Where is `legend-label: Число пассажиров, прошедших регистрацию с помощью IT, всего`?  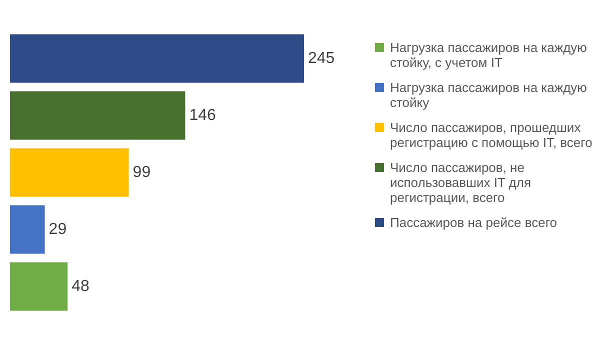
legend-label: Число пассажиров, прошедших регистрацию с помощью IT, всего is located at coordinates (492, 135).